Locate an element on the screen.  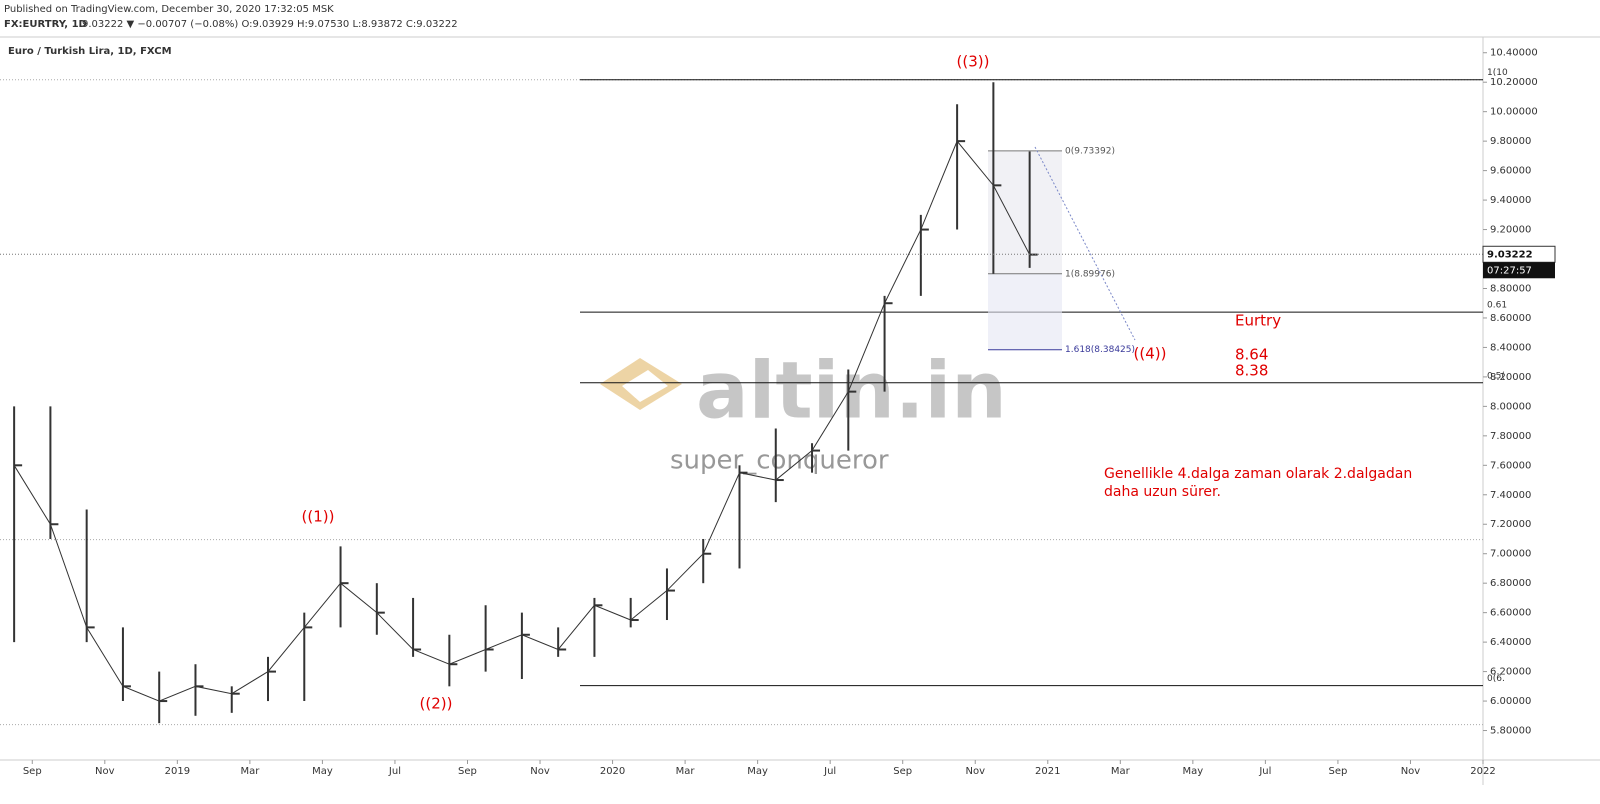
y-tick-label: 10.00000 is located at coordinates (1514, 112).